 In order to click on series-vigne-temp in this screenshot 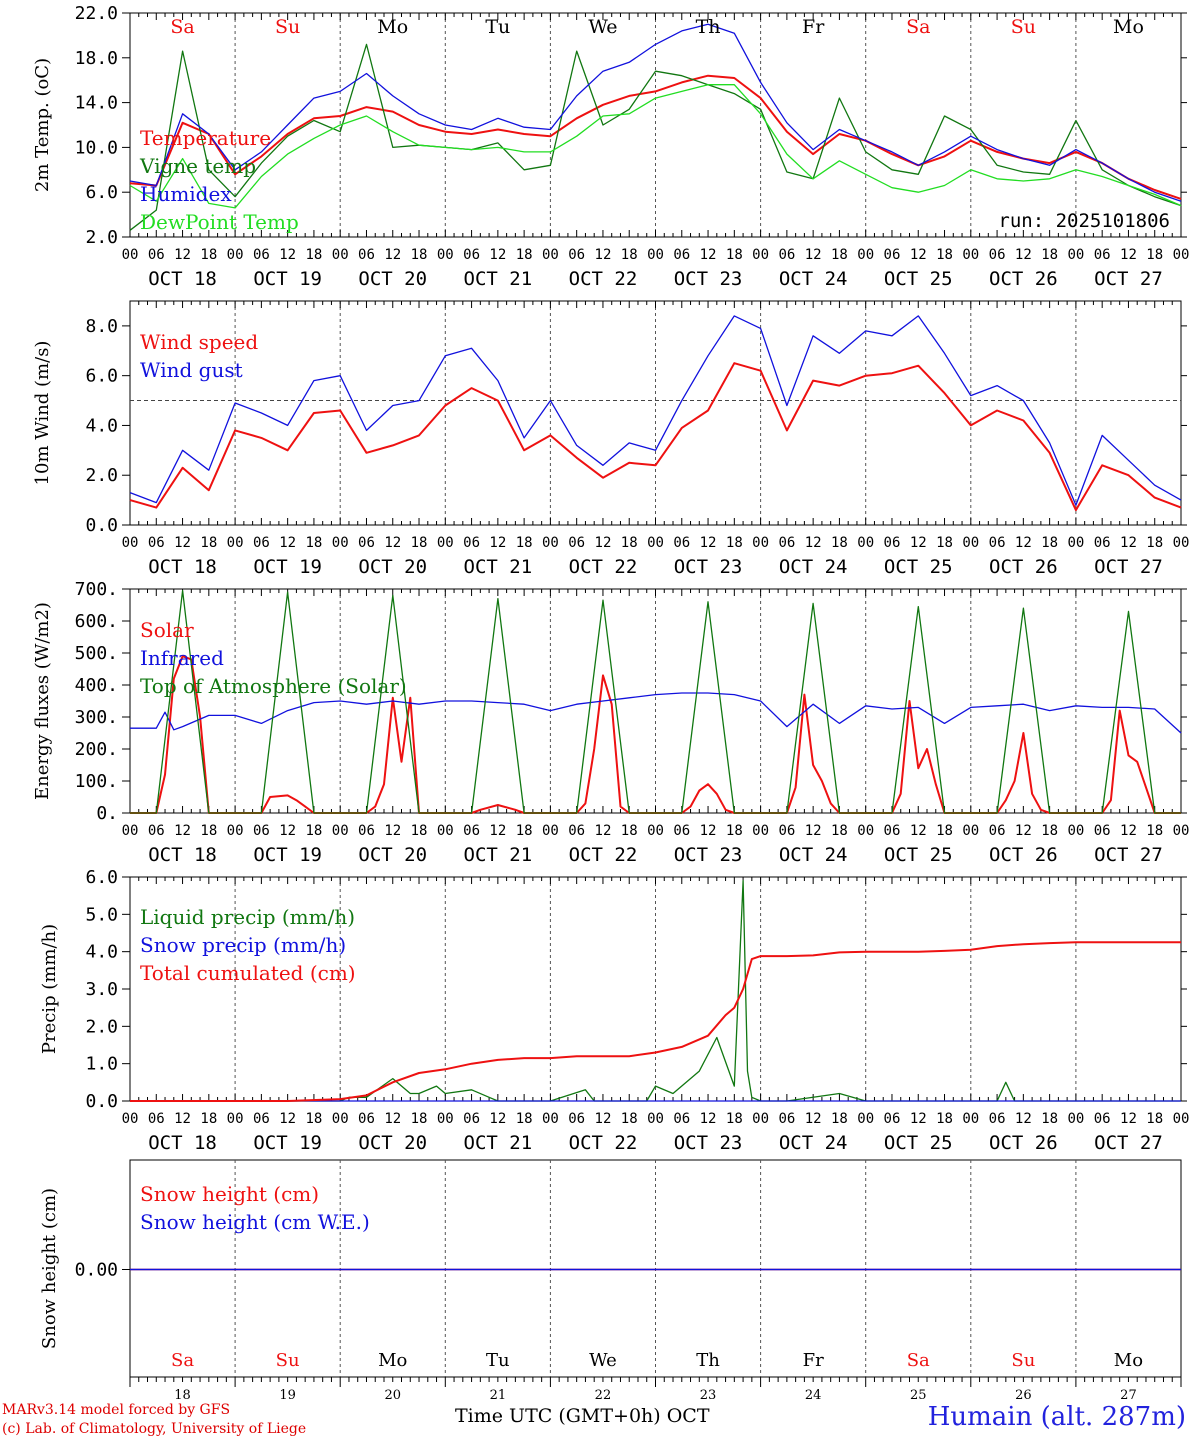, I will do `click(655, 137)`.